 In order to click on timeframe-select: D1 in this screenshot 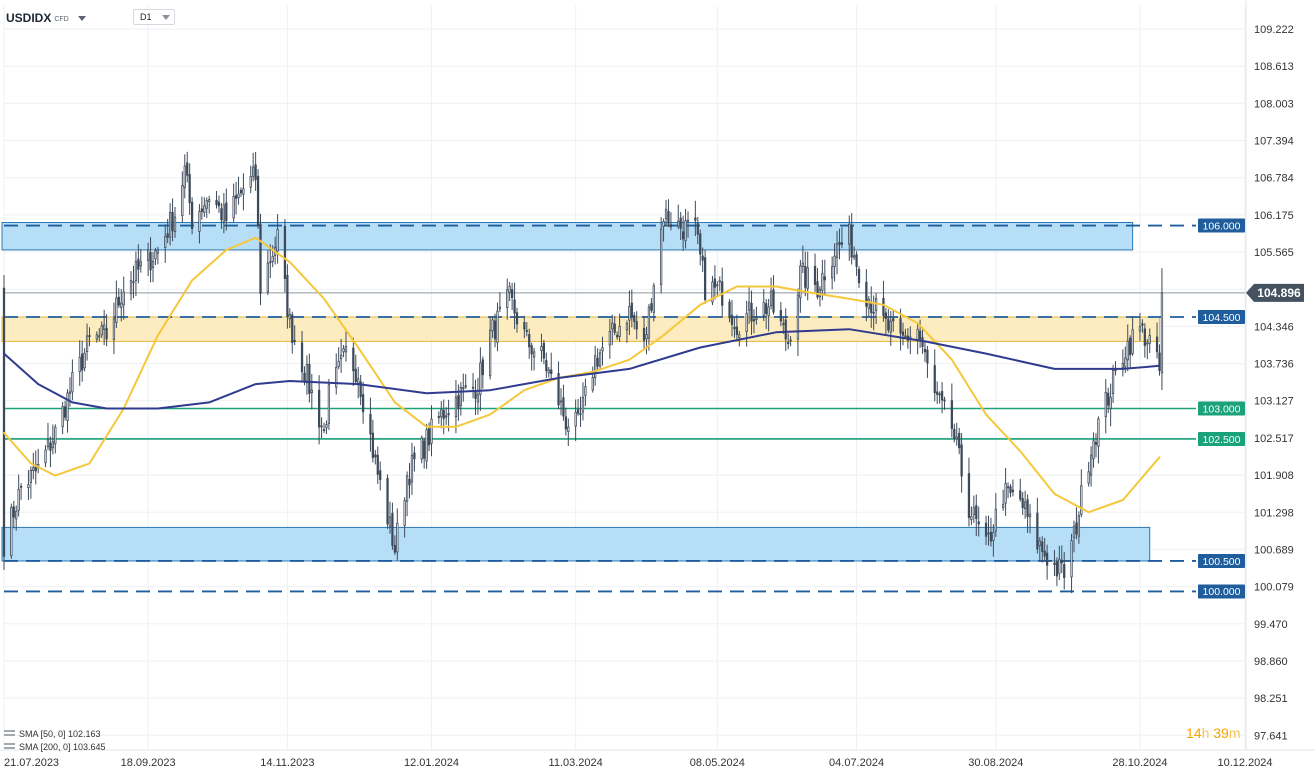, I will do `click(154, 17)`.